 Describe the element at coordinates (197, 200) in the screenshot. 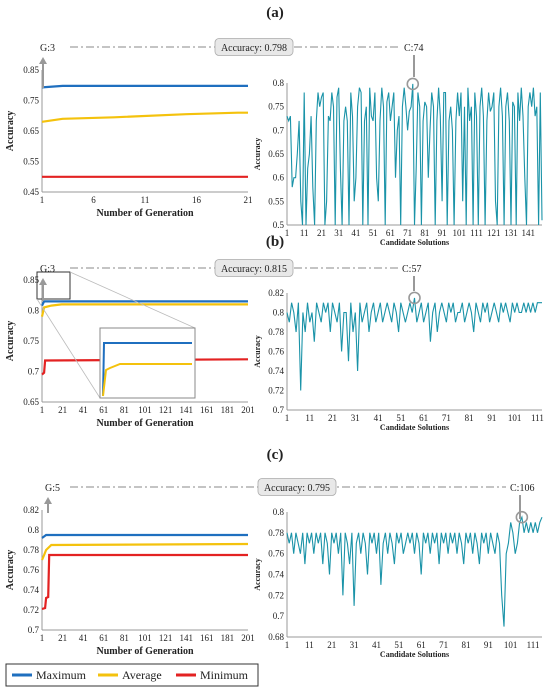

I see `x-tick-label: 16` at that location.